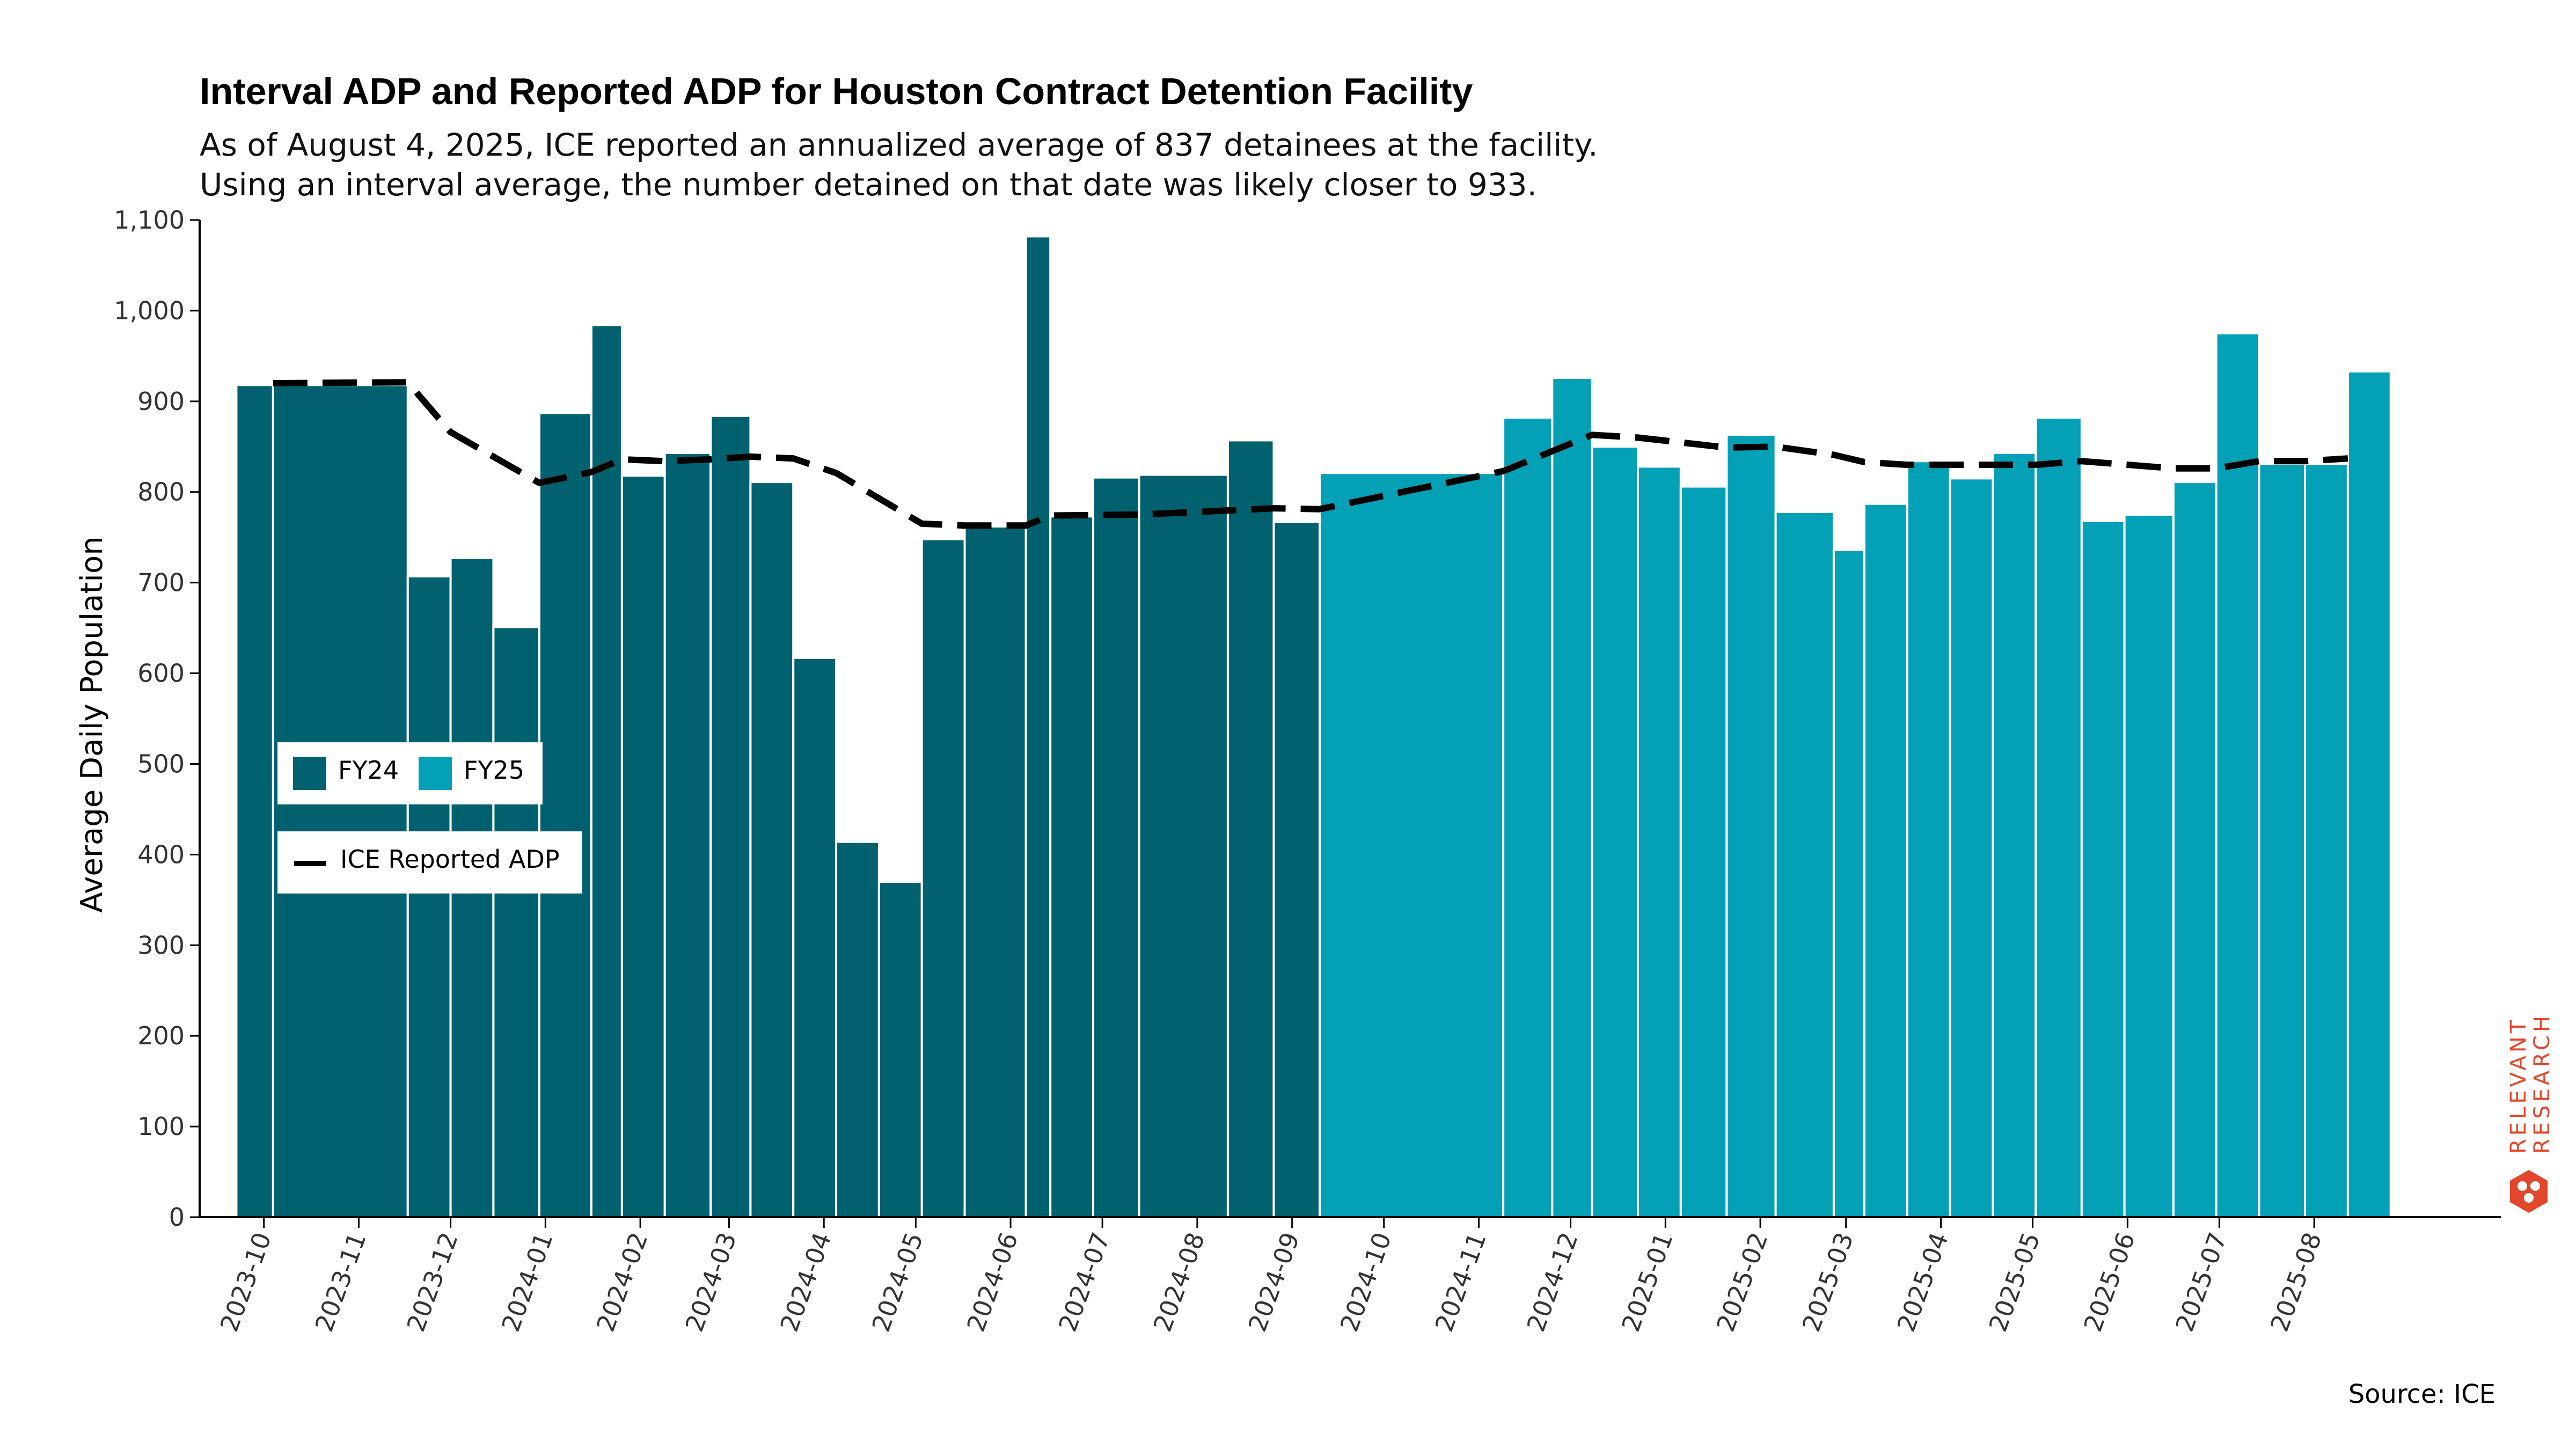 This screenshot has width=2576, height=1449. Describe the element at coordinates (2014, 1281) in the screenshot. I see `x-tick-label: 2025-05` at that location.